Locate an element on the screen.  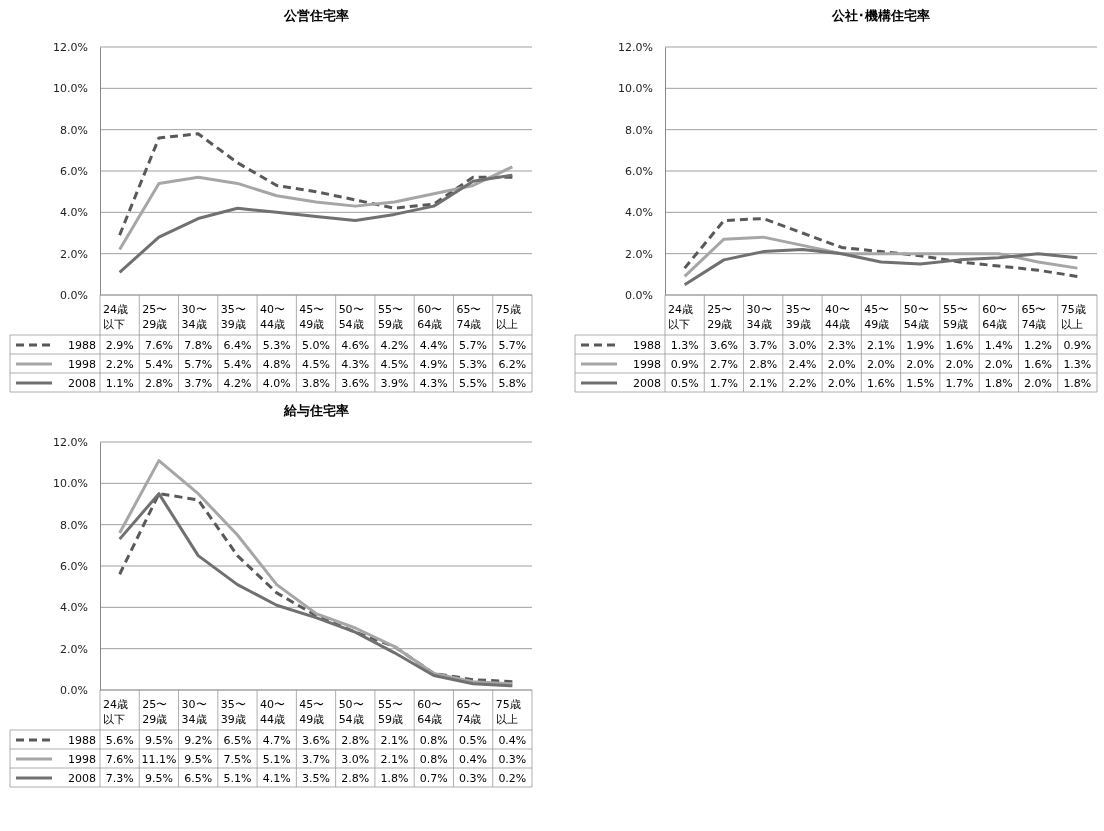
data-label: 3.0% is located at coordinates (802, 345).